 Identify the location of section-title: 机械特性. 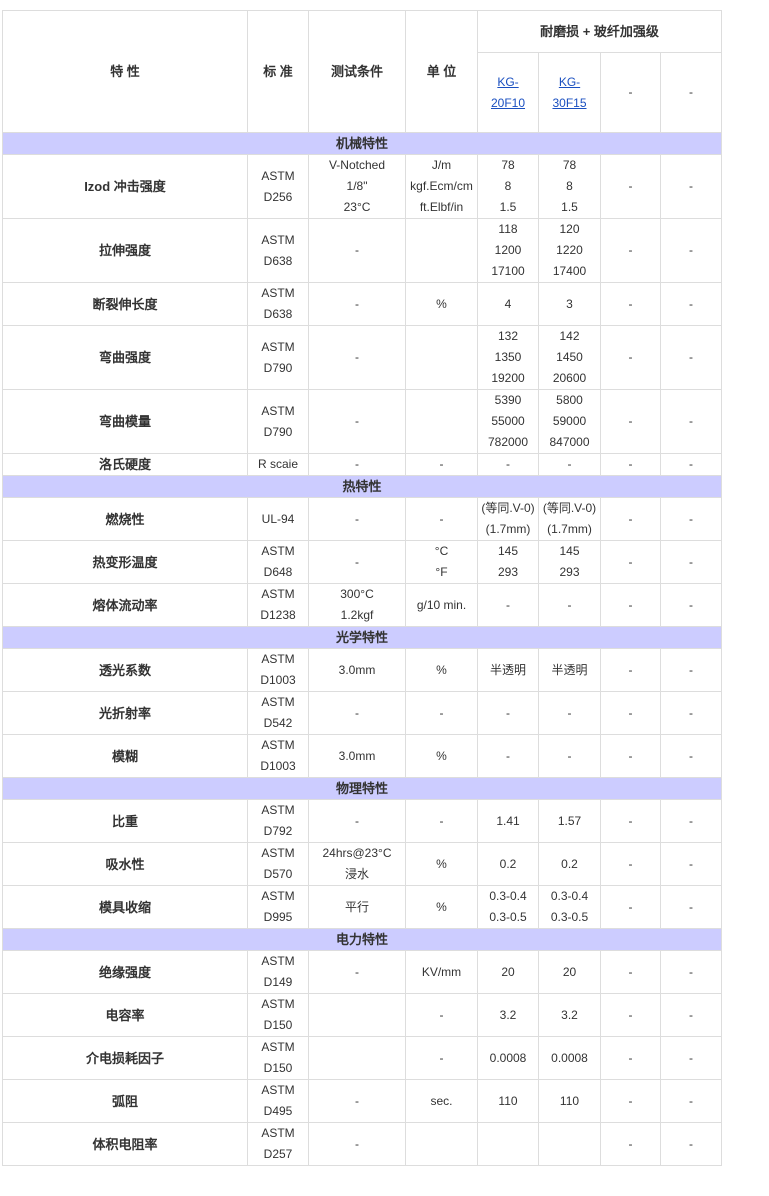
(362, 143).